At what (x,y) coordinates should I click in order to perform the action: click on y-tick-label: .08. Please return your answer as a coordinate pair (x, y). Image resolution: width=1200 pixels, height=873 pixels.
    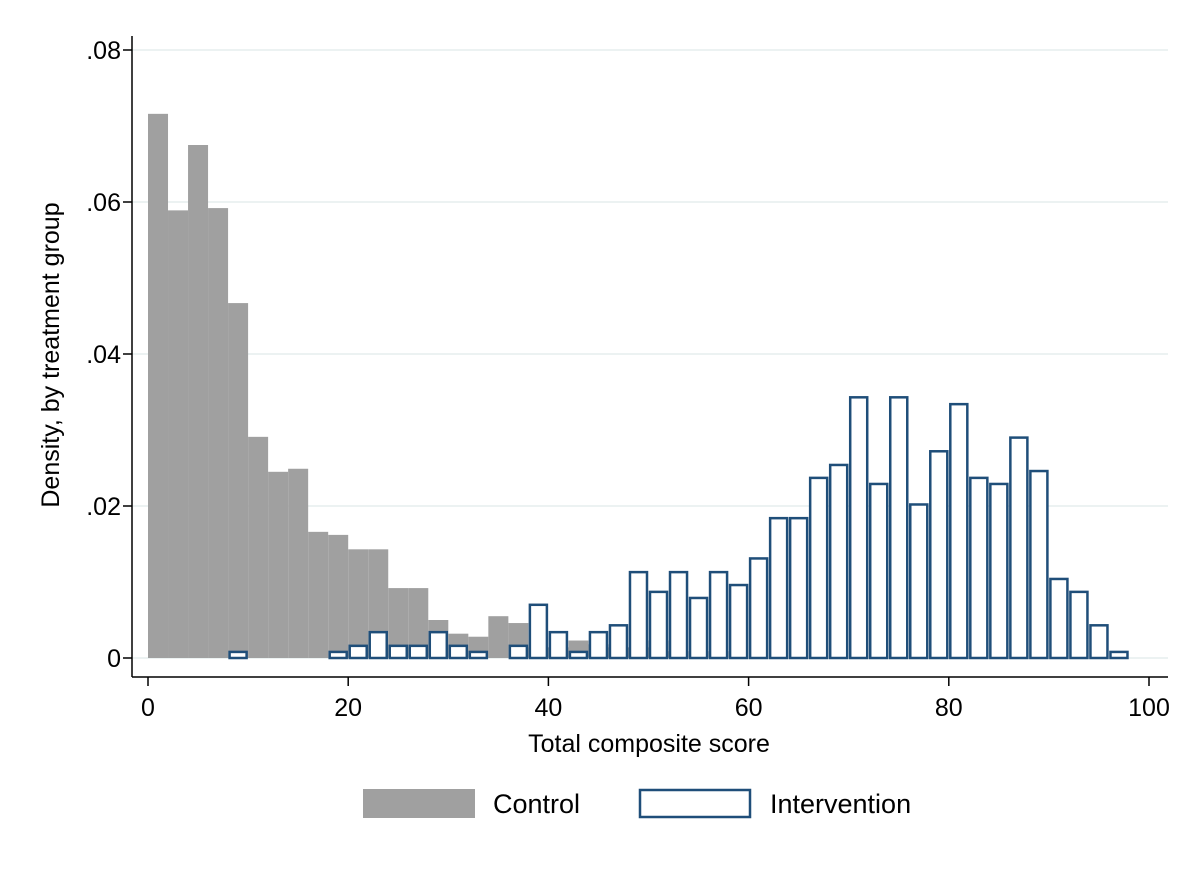
    Looking at the image, I should click on (103, 51).